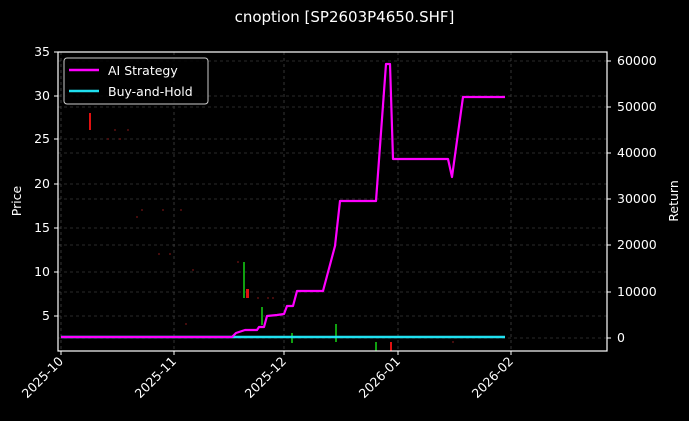 Image resolution: width=689 pixels, height=421 pixels. I want to click on left-axis, so click(56, 184).